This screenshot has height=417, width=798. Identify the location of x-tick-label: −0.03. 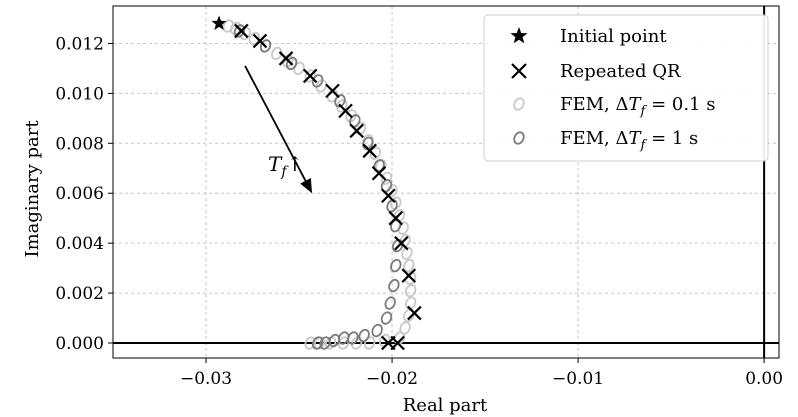
(206, 379).